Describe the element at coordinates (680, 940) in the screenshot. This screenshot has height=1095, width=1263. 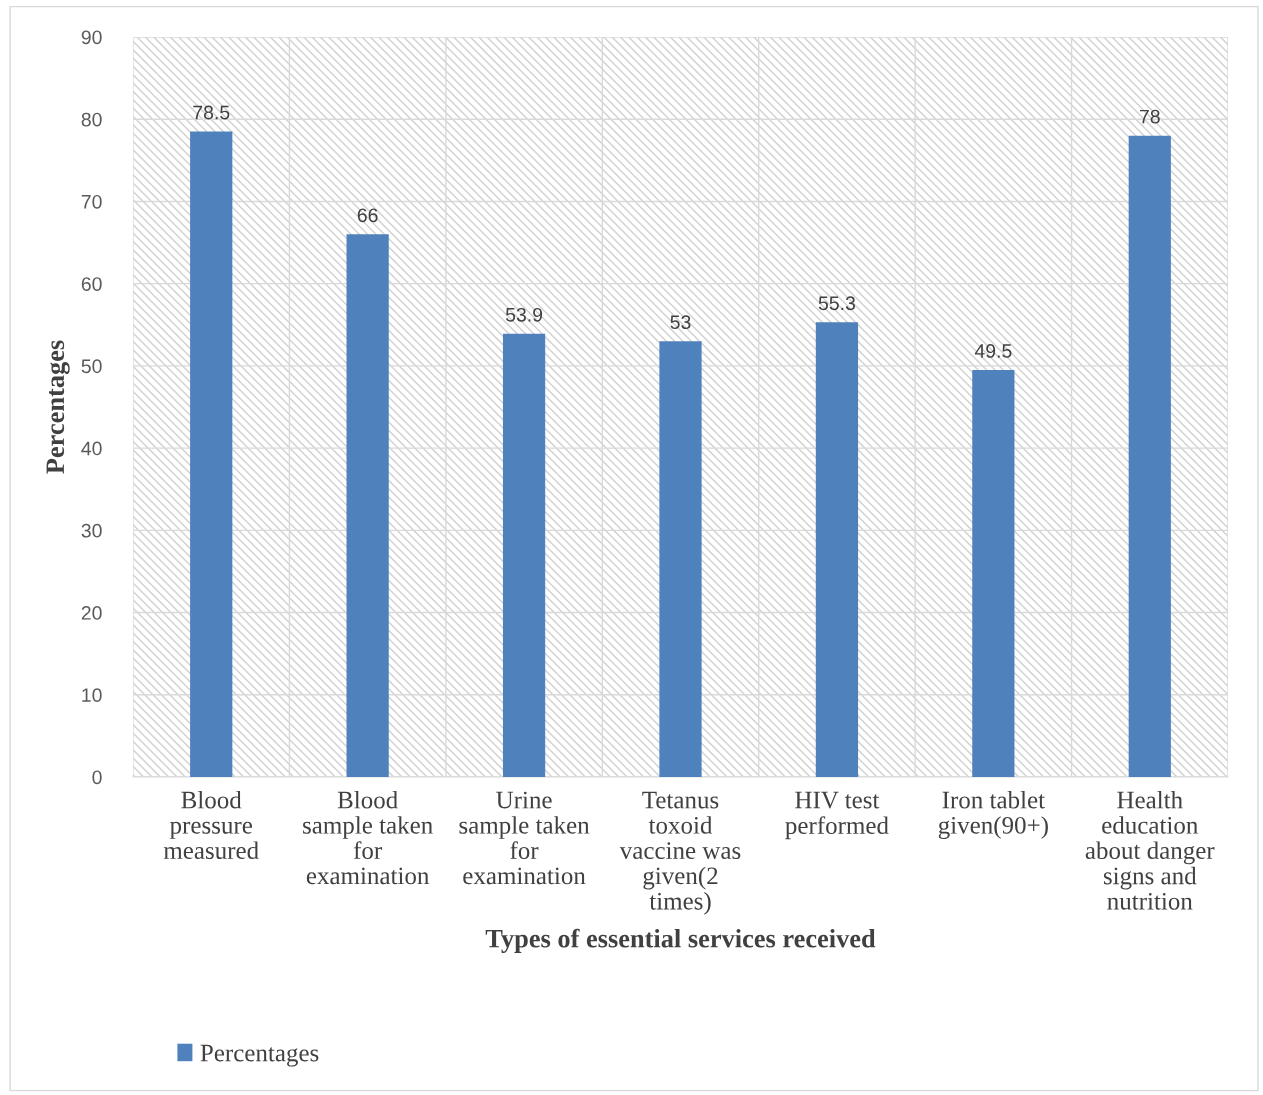
I see `x-axis-title: Types of essential services received` at that location.